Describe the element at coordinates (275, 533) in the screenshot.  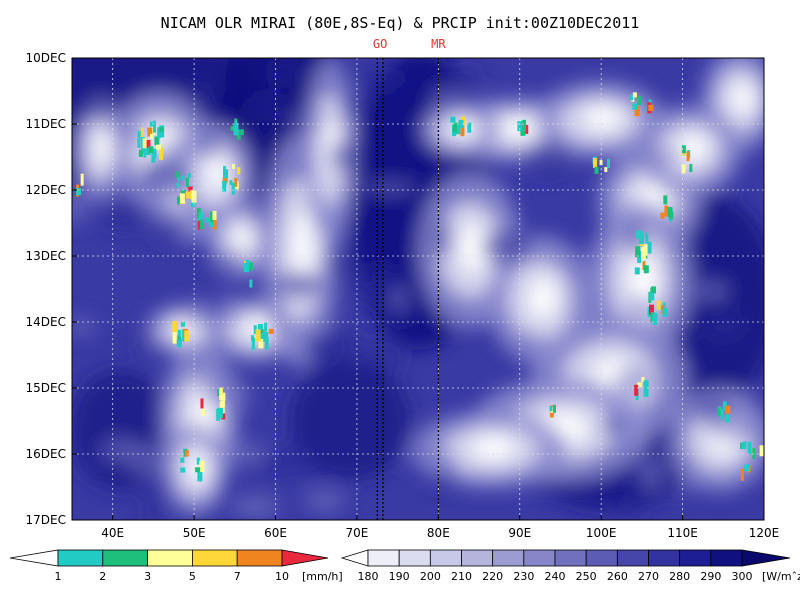
I see `x-tick-label: 60E` at that location.